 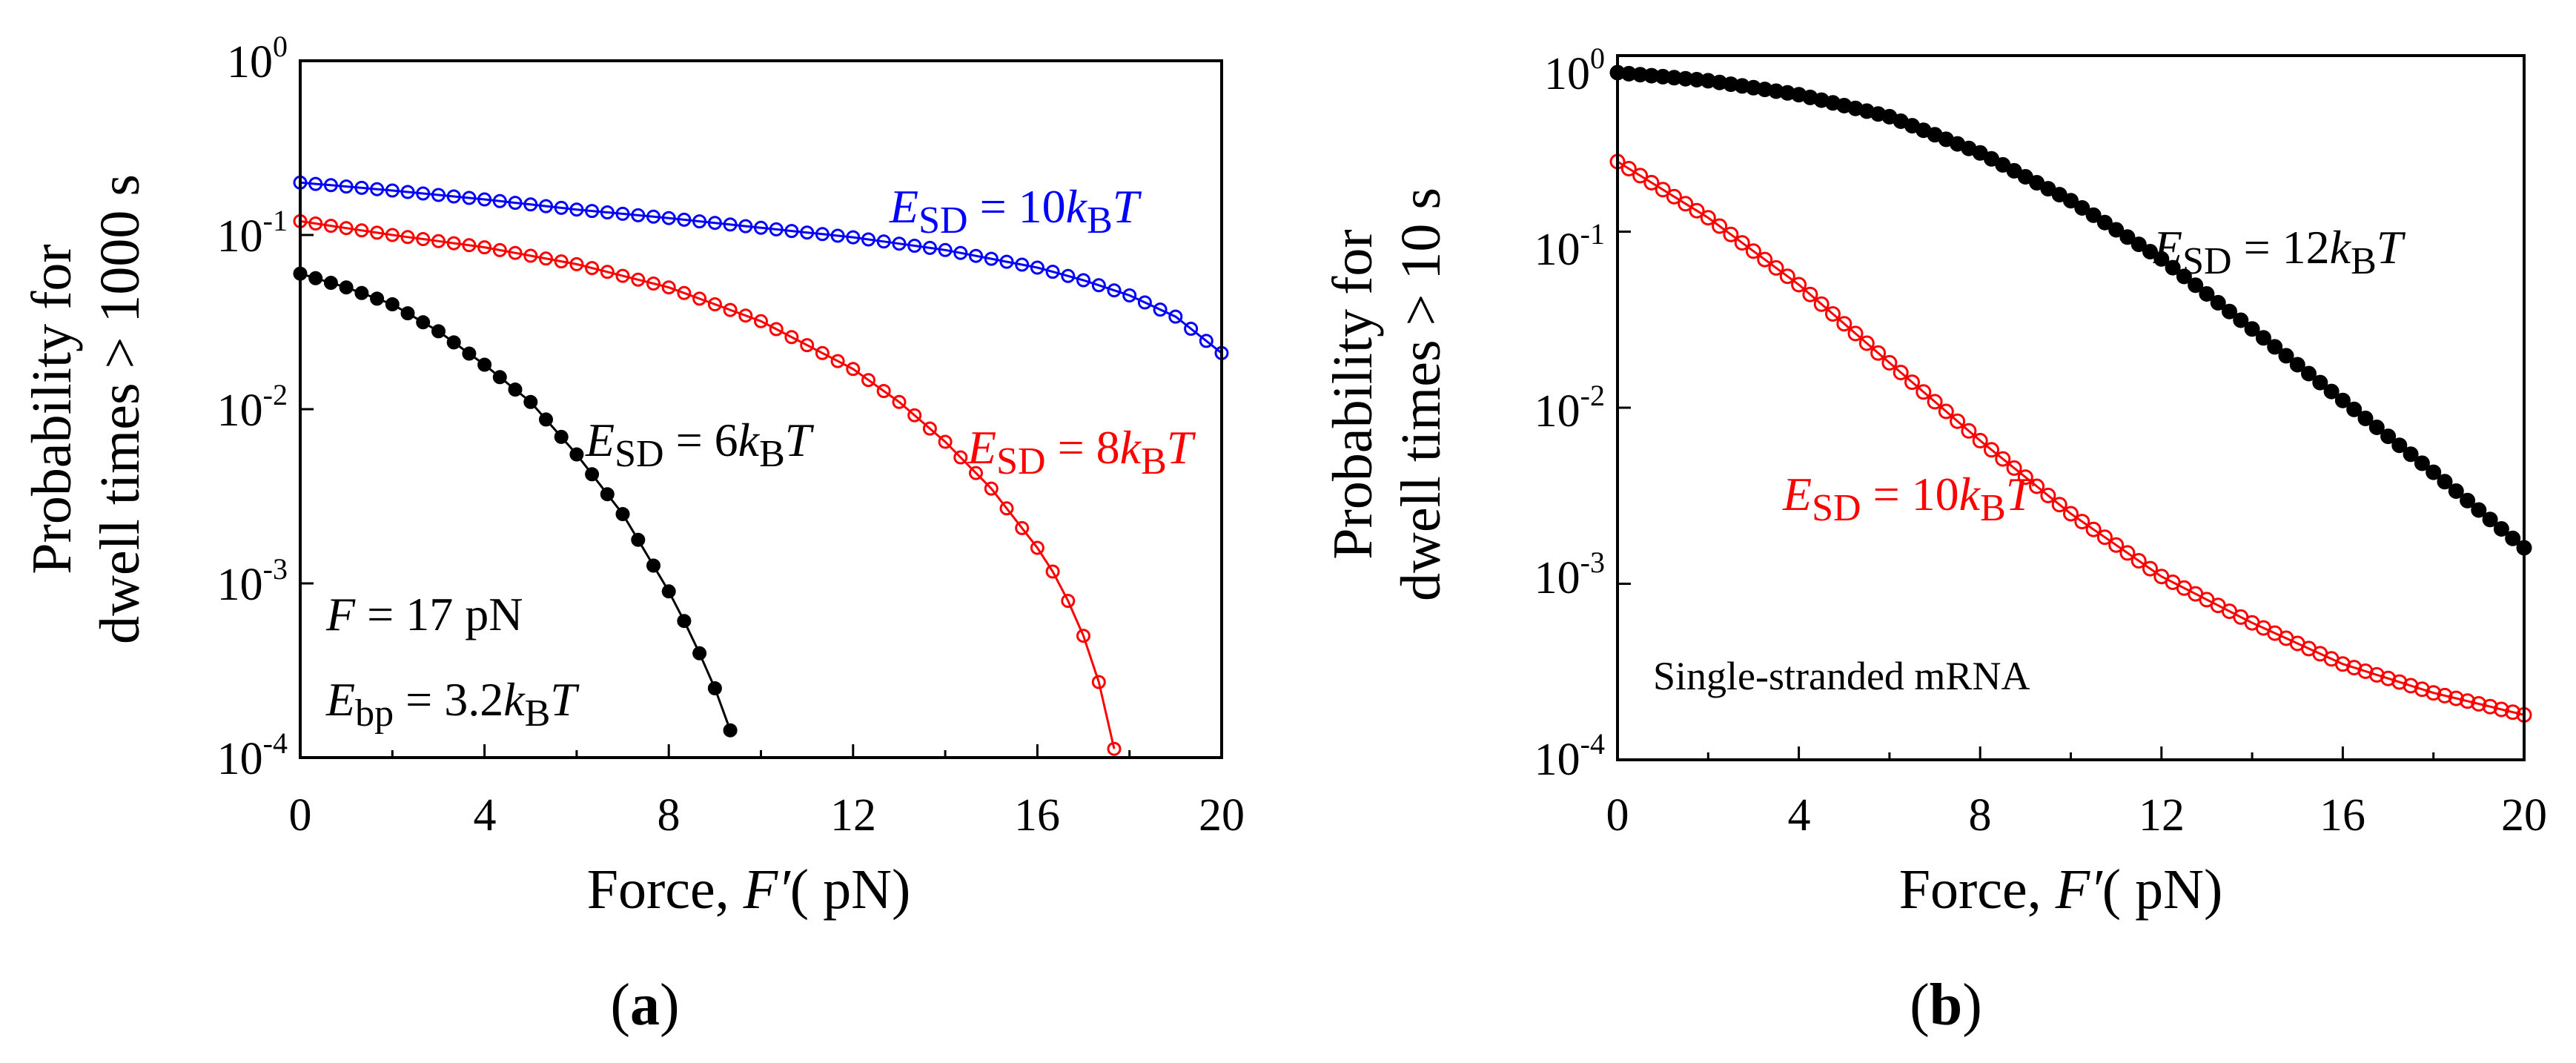 I want to click on panel-b-label-esd-10: ESD = 10kBT, so click(x=1909, y=498).